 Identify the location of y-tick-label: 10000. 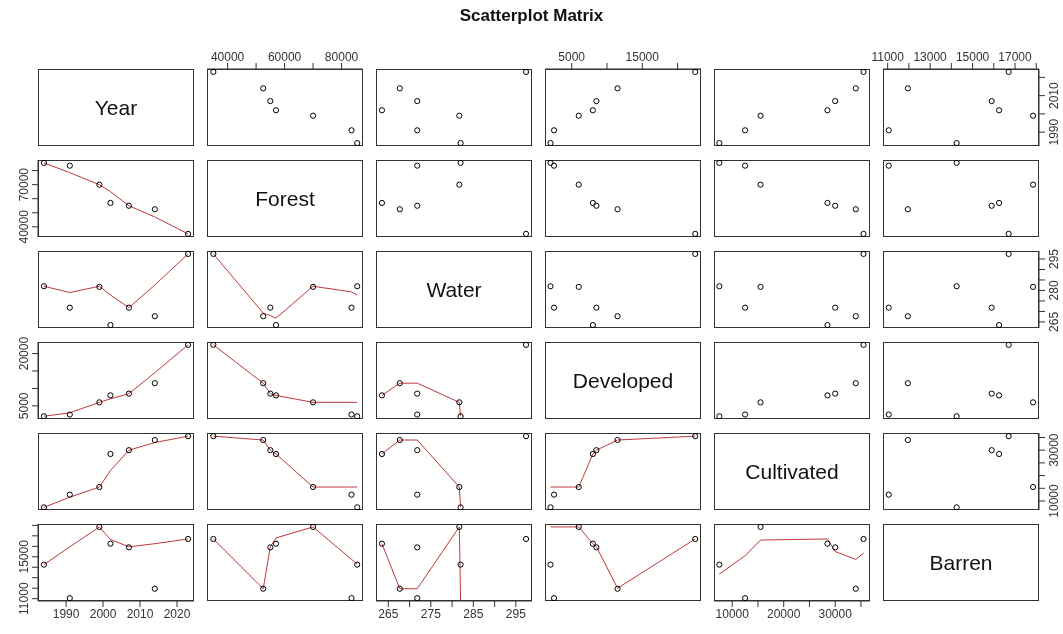
(1054, 501).